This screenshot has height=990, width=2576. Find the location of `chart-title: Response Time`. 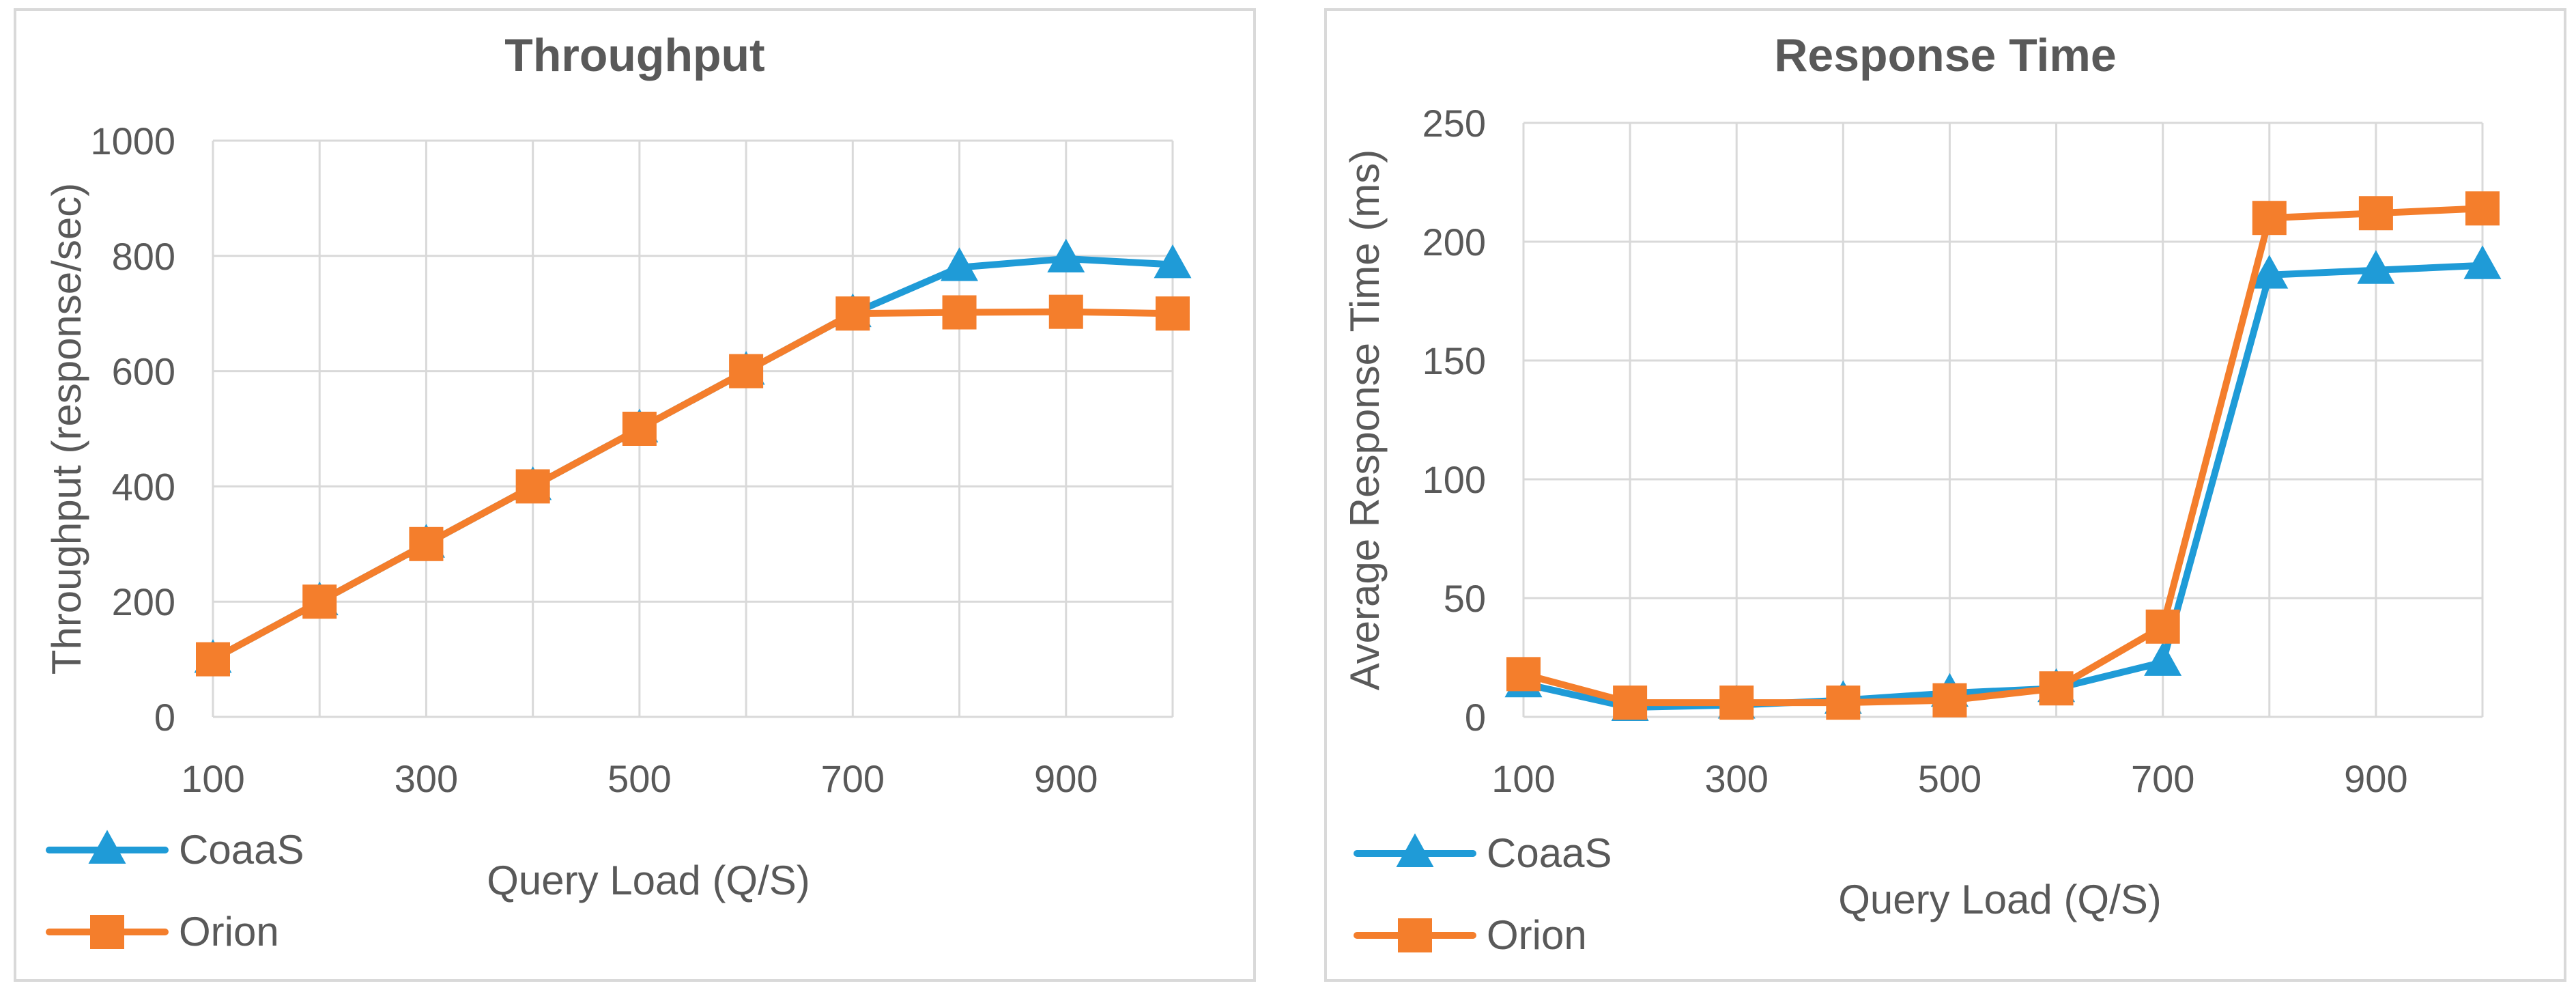

chart-title: Response Time is located at coordinates (1945, 55).